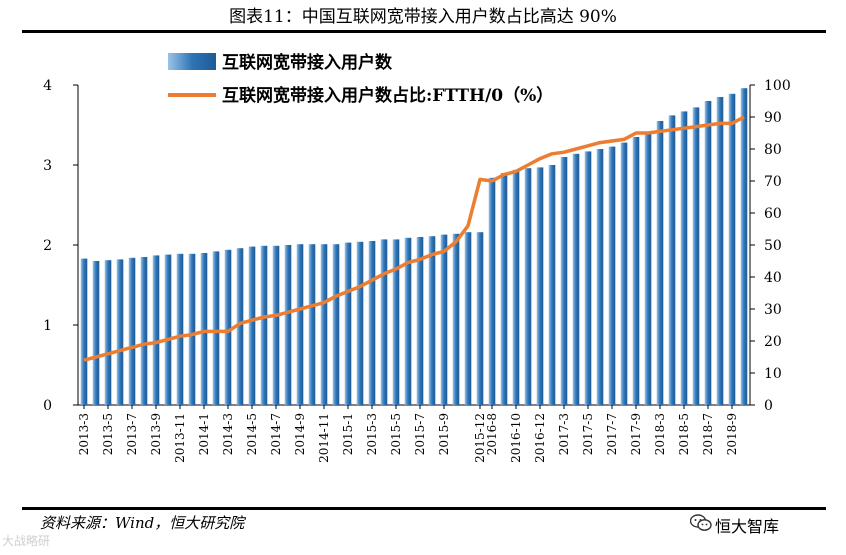 The height and width of the screenshot is (555, 846). I want to click on wechat-icon, so click(701, 522).